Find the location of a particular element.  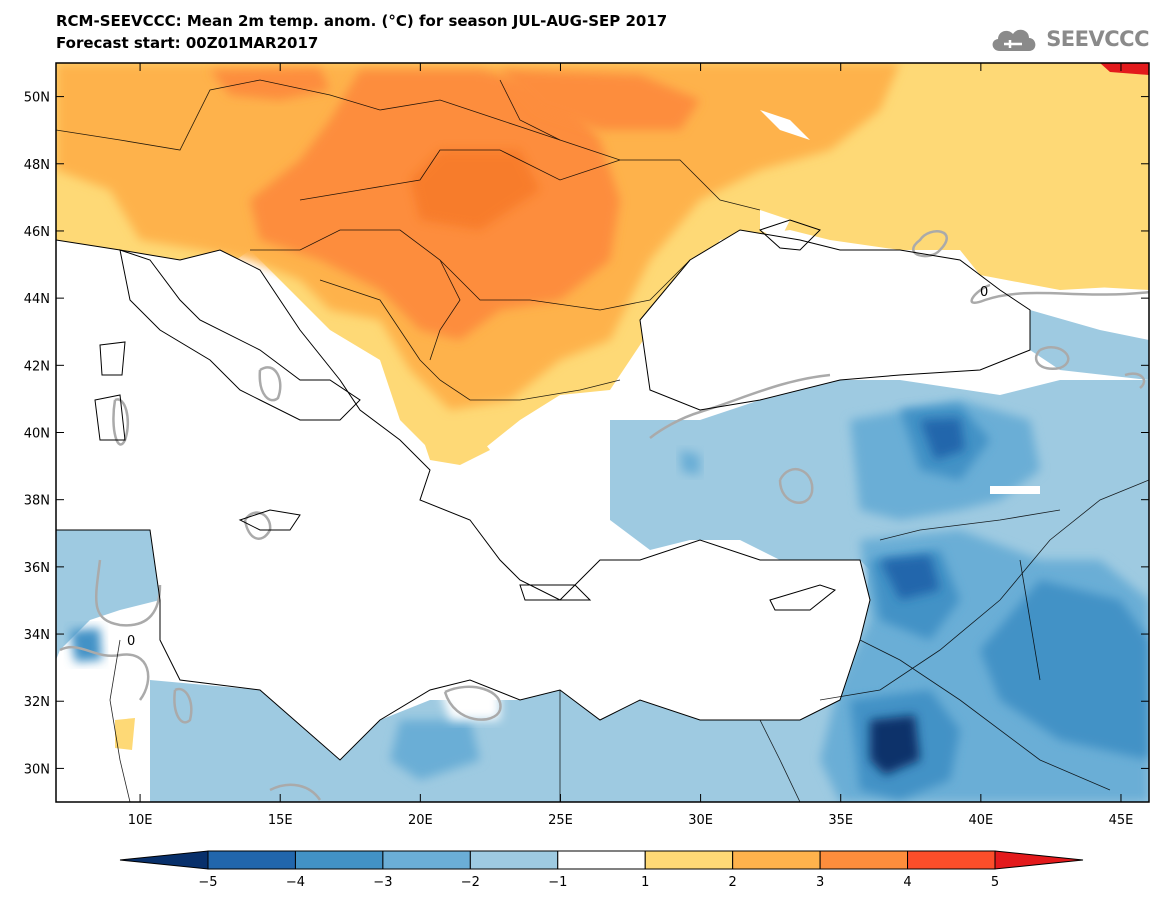

colorbar-label: −2 is located at coordinates (470, 882).